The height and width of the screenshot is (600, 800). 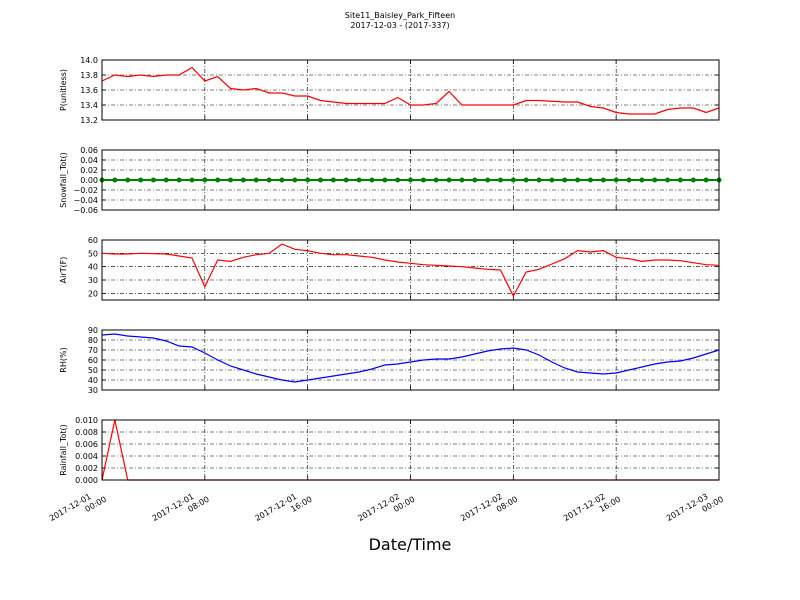 What do you see at coordinates (89, 170) in the screenshot?
I see `y-tick-label: 0.02` at bounding box center [89, 170].